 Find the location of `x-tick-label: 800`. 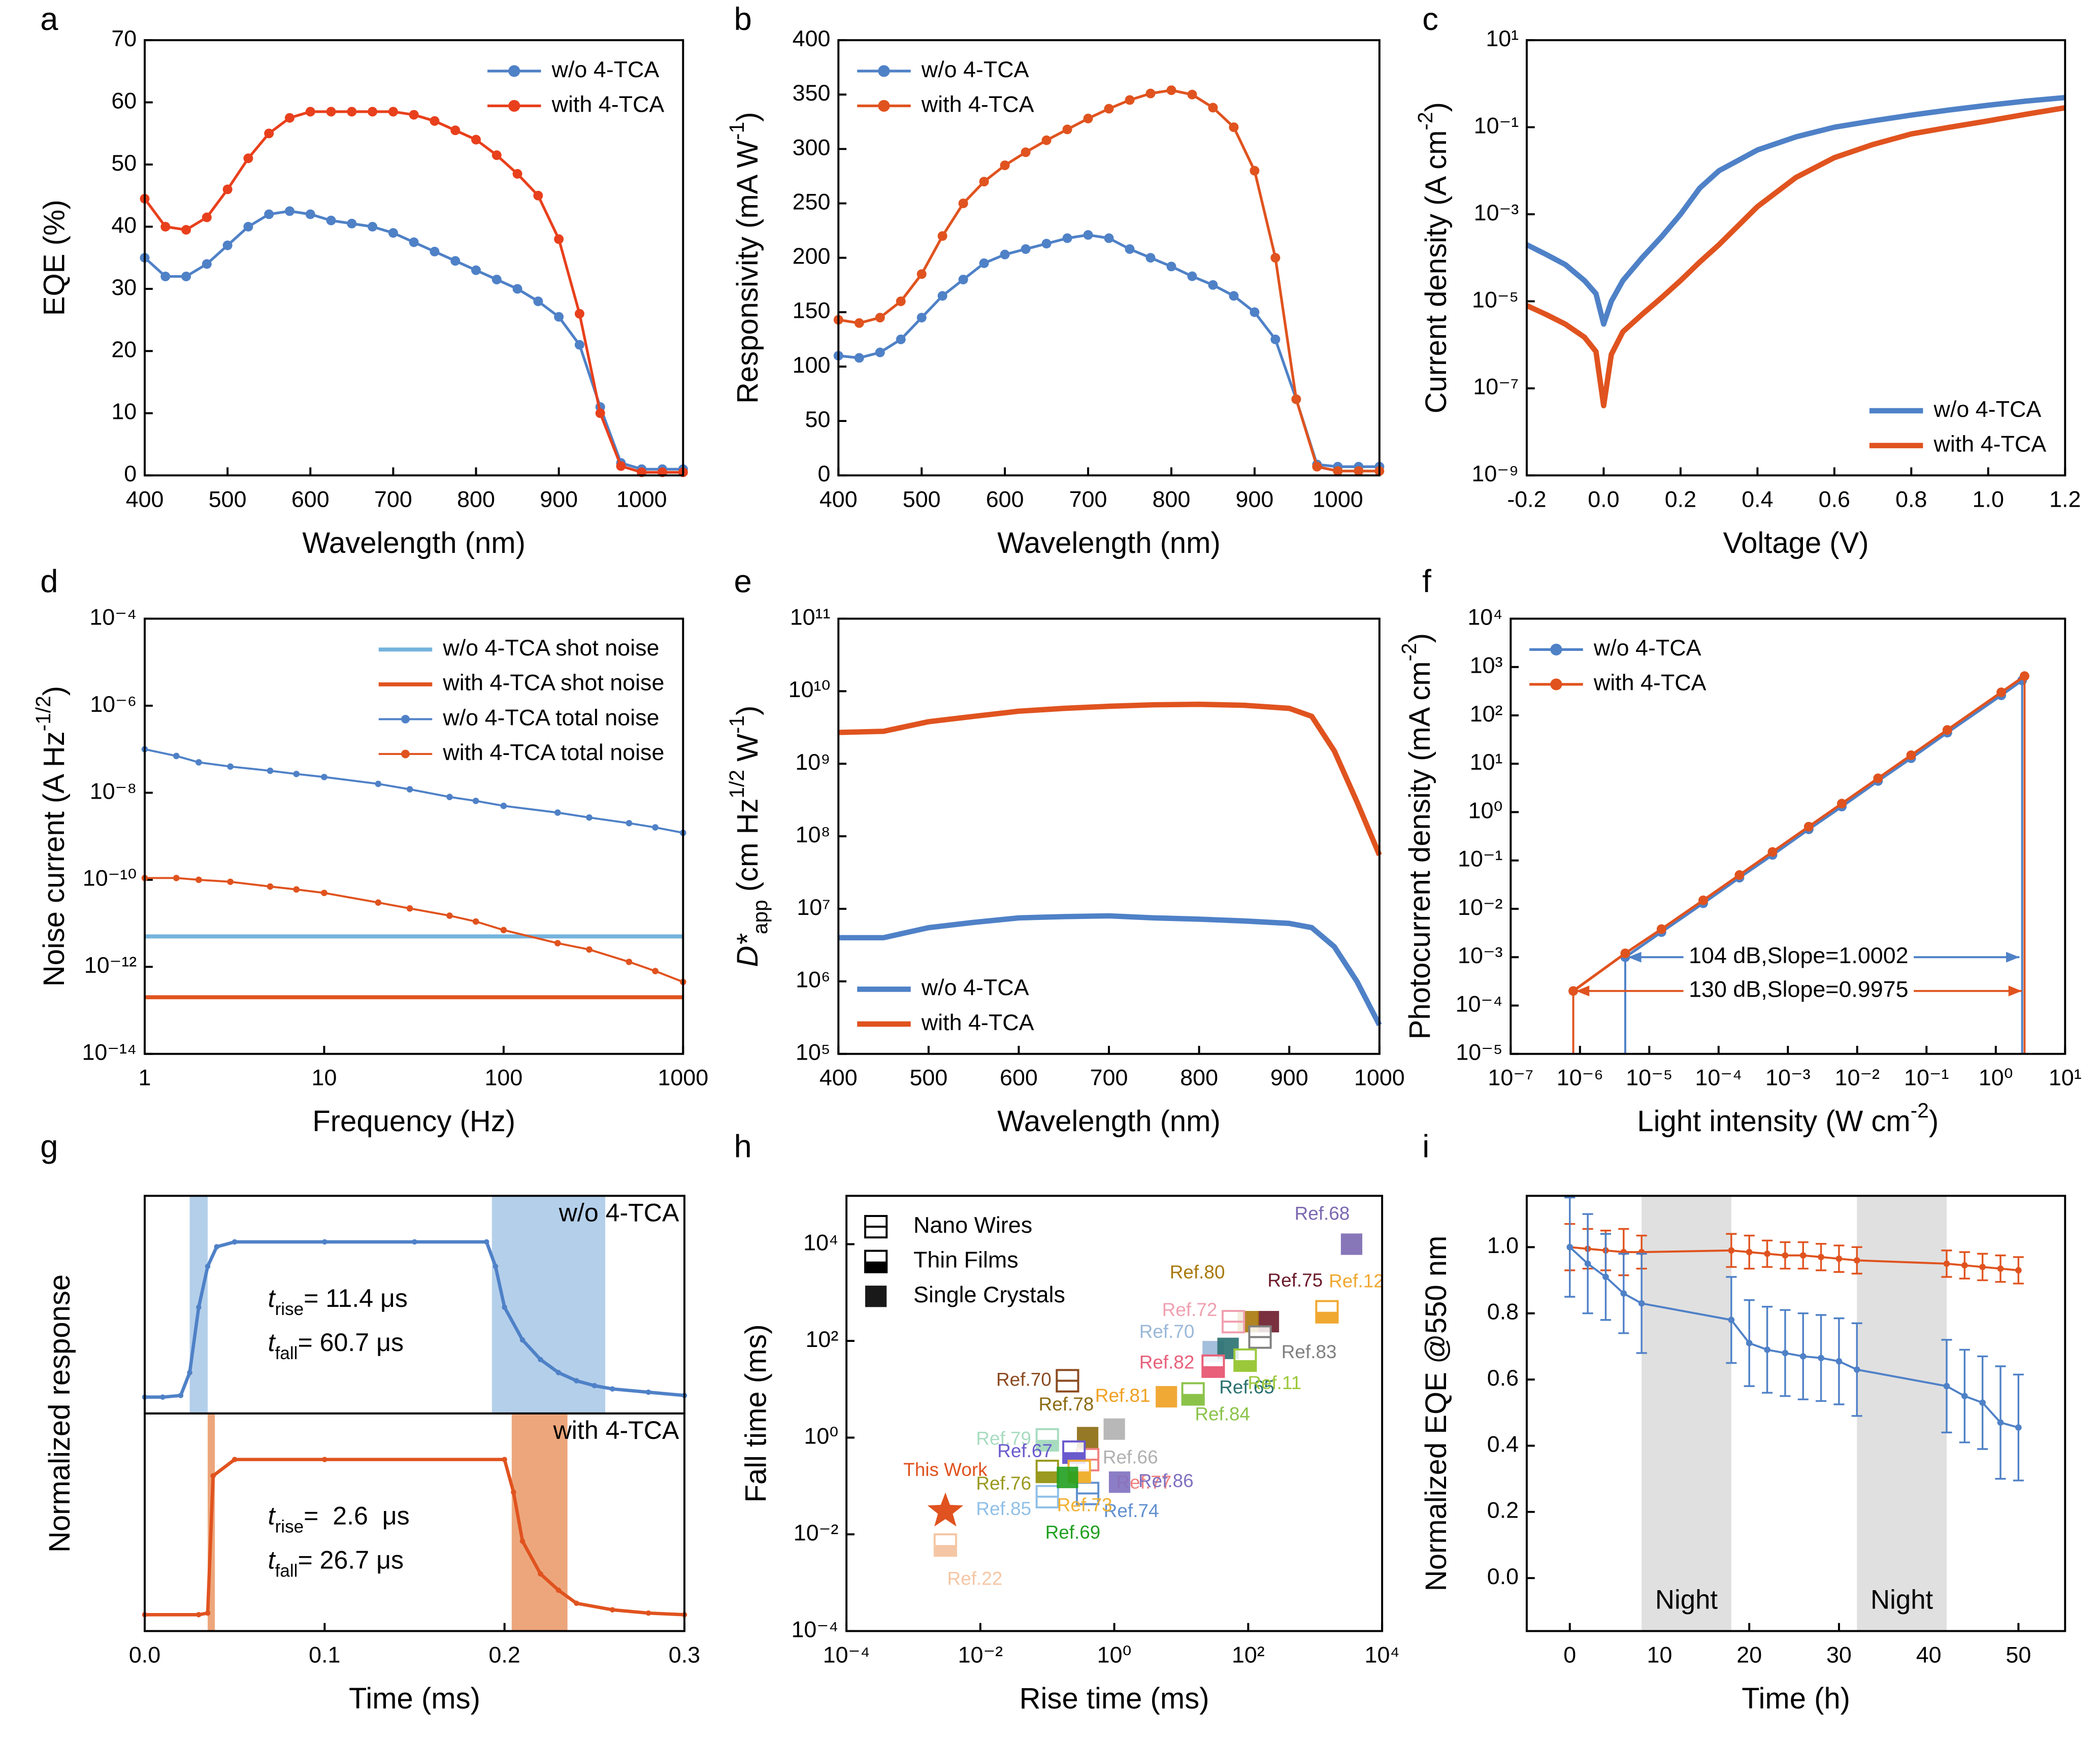

x-tick-label: 800 is located at coordinates (1172, 499).